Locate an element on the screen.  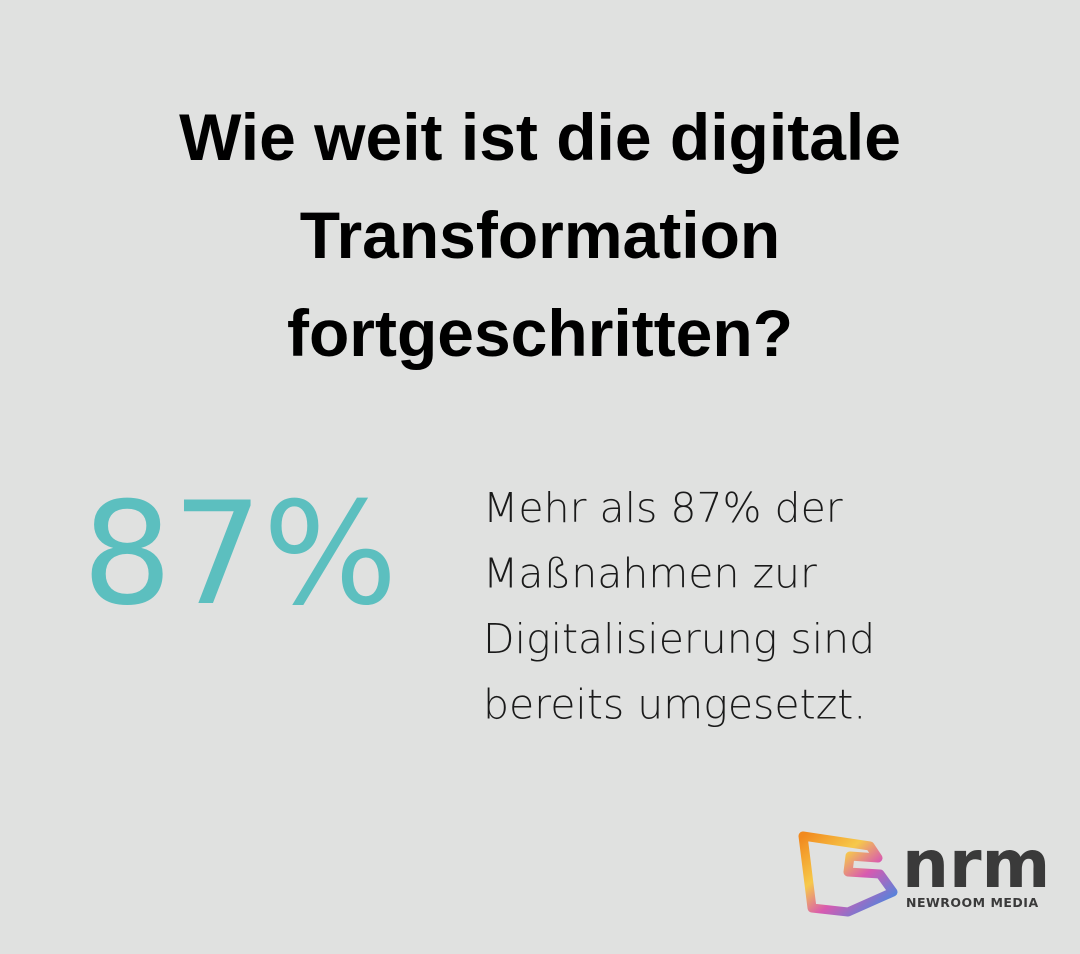
title-line: Transformation is located at coordinates (540, 235).